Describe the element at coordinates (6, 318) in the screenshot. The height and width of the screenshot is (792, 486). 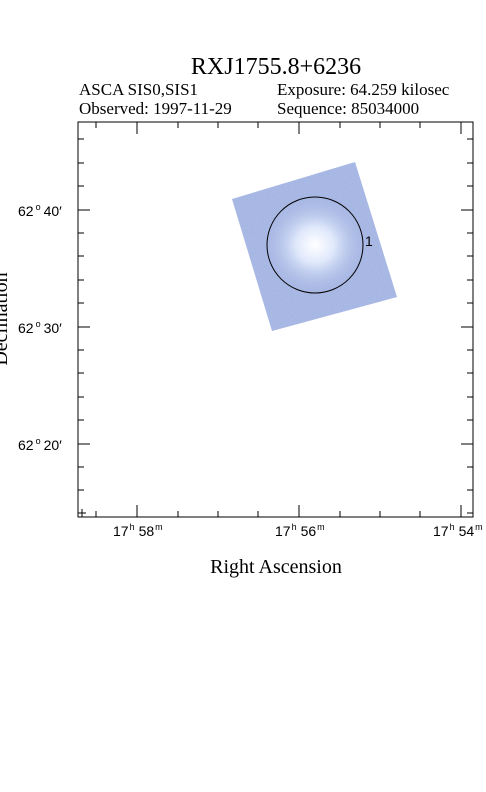
I see `y-axis-title: Declination` at that location.